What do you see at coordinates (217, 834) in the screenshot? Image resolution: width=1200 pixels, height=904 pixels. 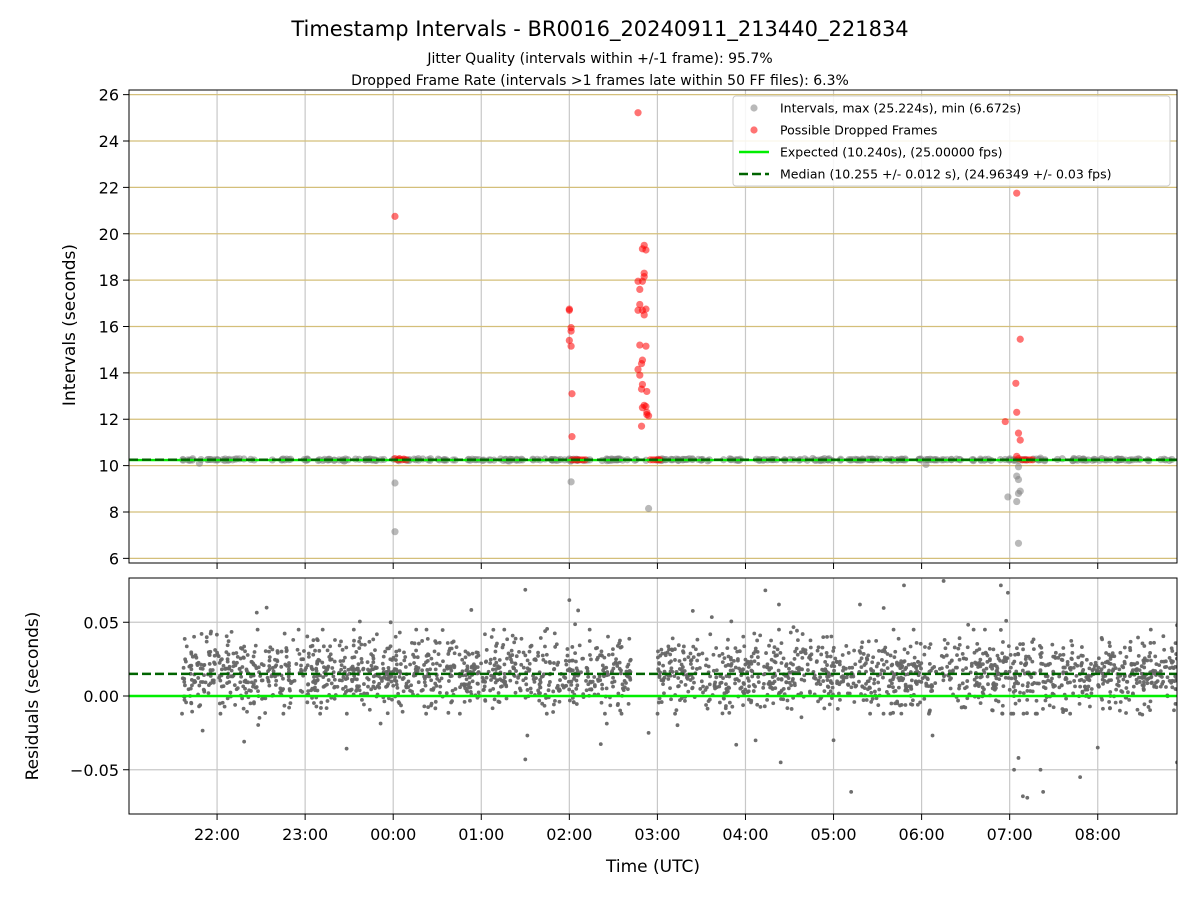 I see `x-tick-label: 22:00` at bounding box center [217, 834].